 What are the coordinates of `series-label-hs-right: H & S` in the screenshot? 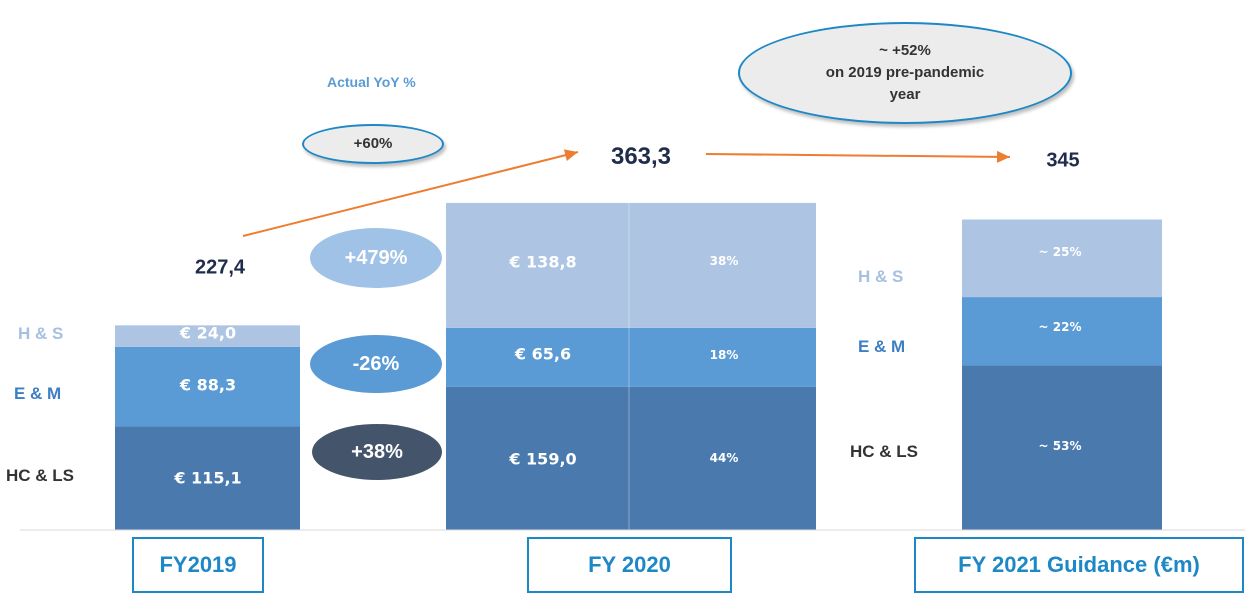 It's located at (881, 276).